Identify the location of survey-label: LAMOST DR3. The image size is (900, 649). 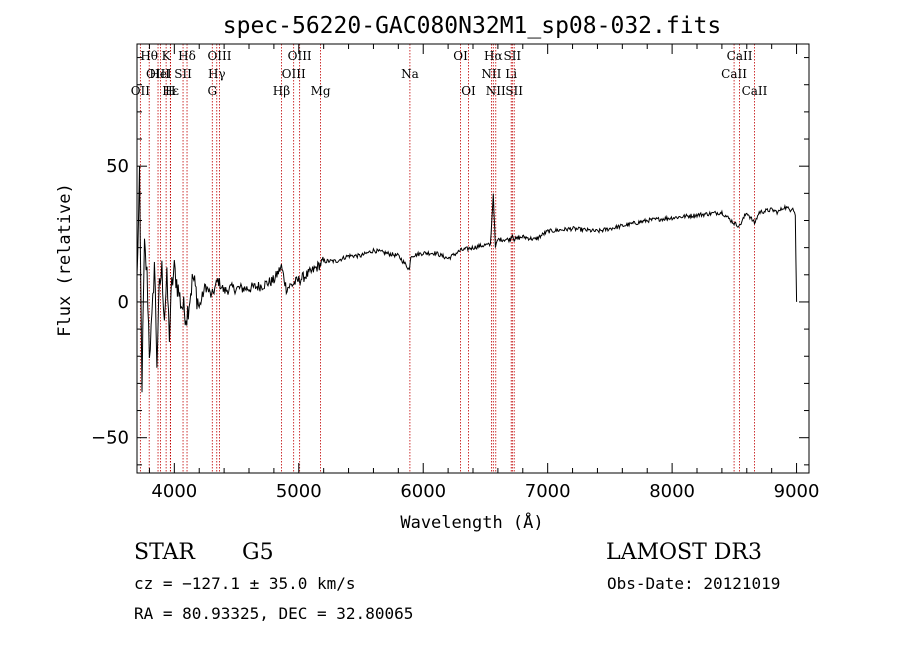
(684, 552).